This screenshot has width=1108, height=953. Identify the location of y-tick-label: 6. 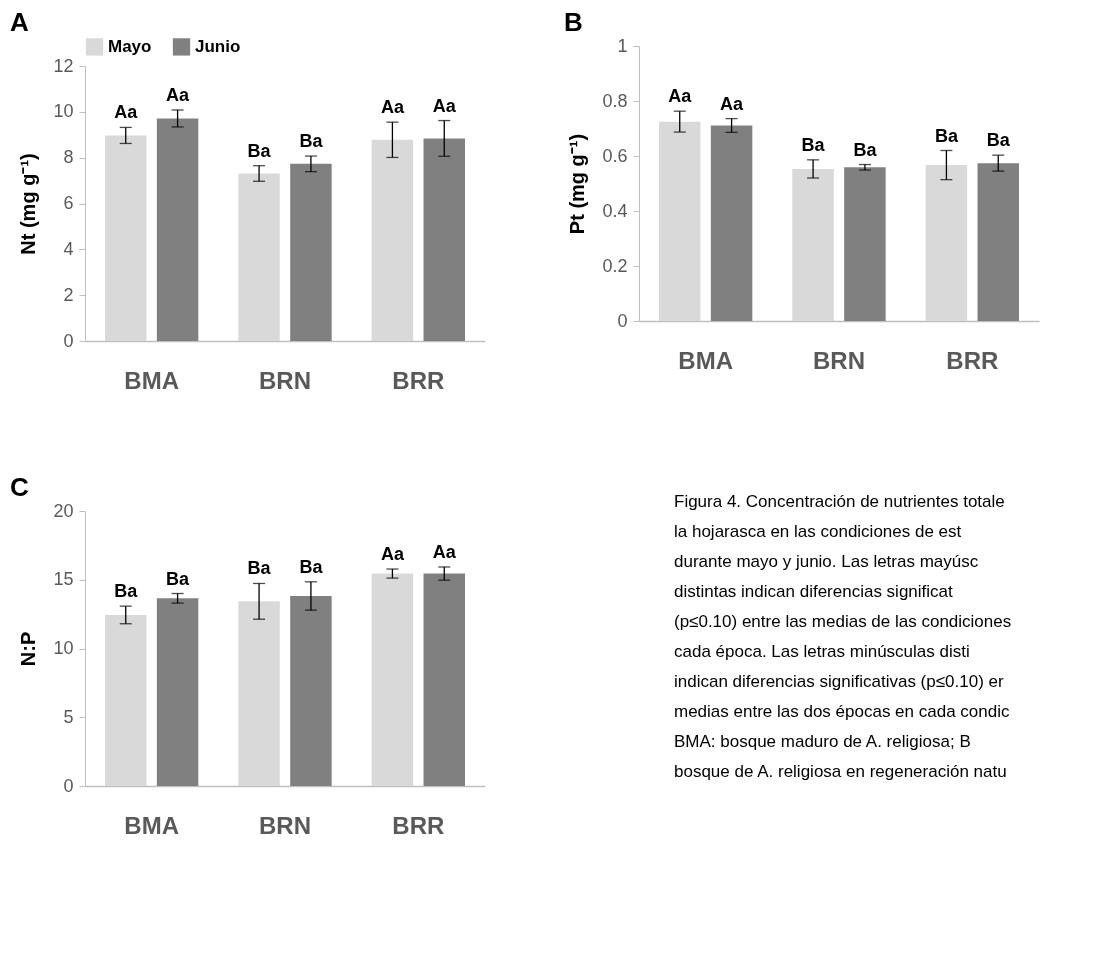
(68, 203).